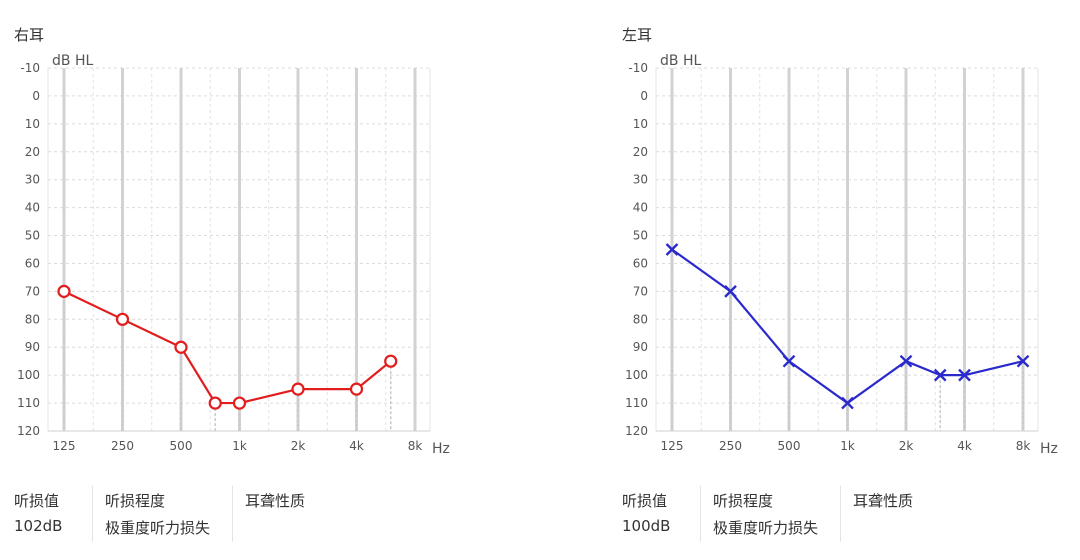 The image size is (1080, 560). What do you see at coordinates (38, 526) in the screenshot?
I see `loss-value: 102dB` at bounding box center [38, 526].